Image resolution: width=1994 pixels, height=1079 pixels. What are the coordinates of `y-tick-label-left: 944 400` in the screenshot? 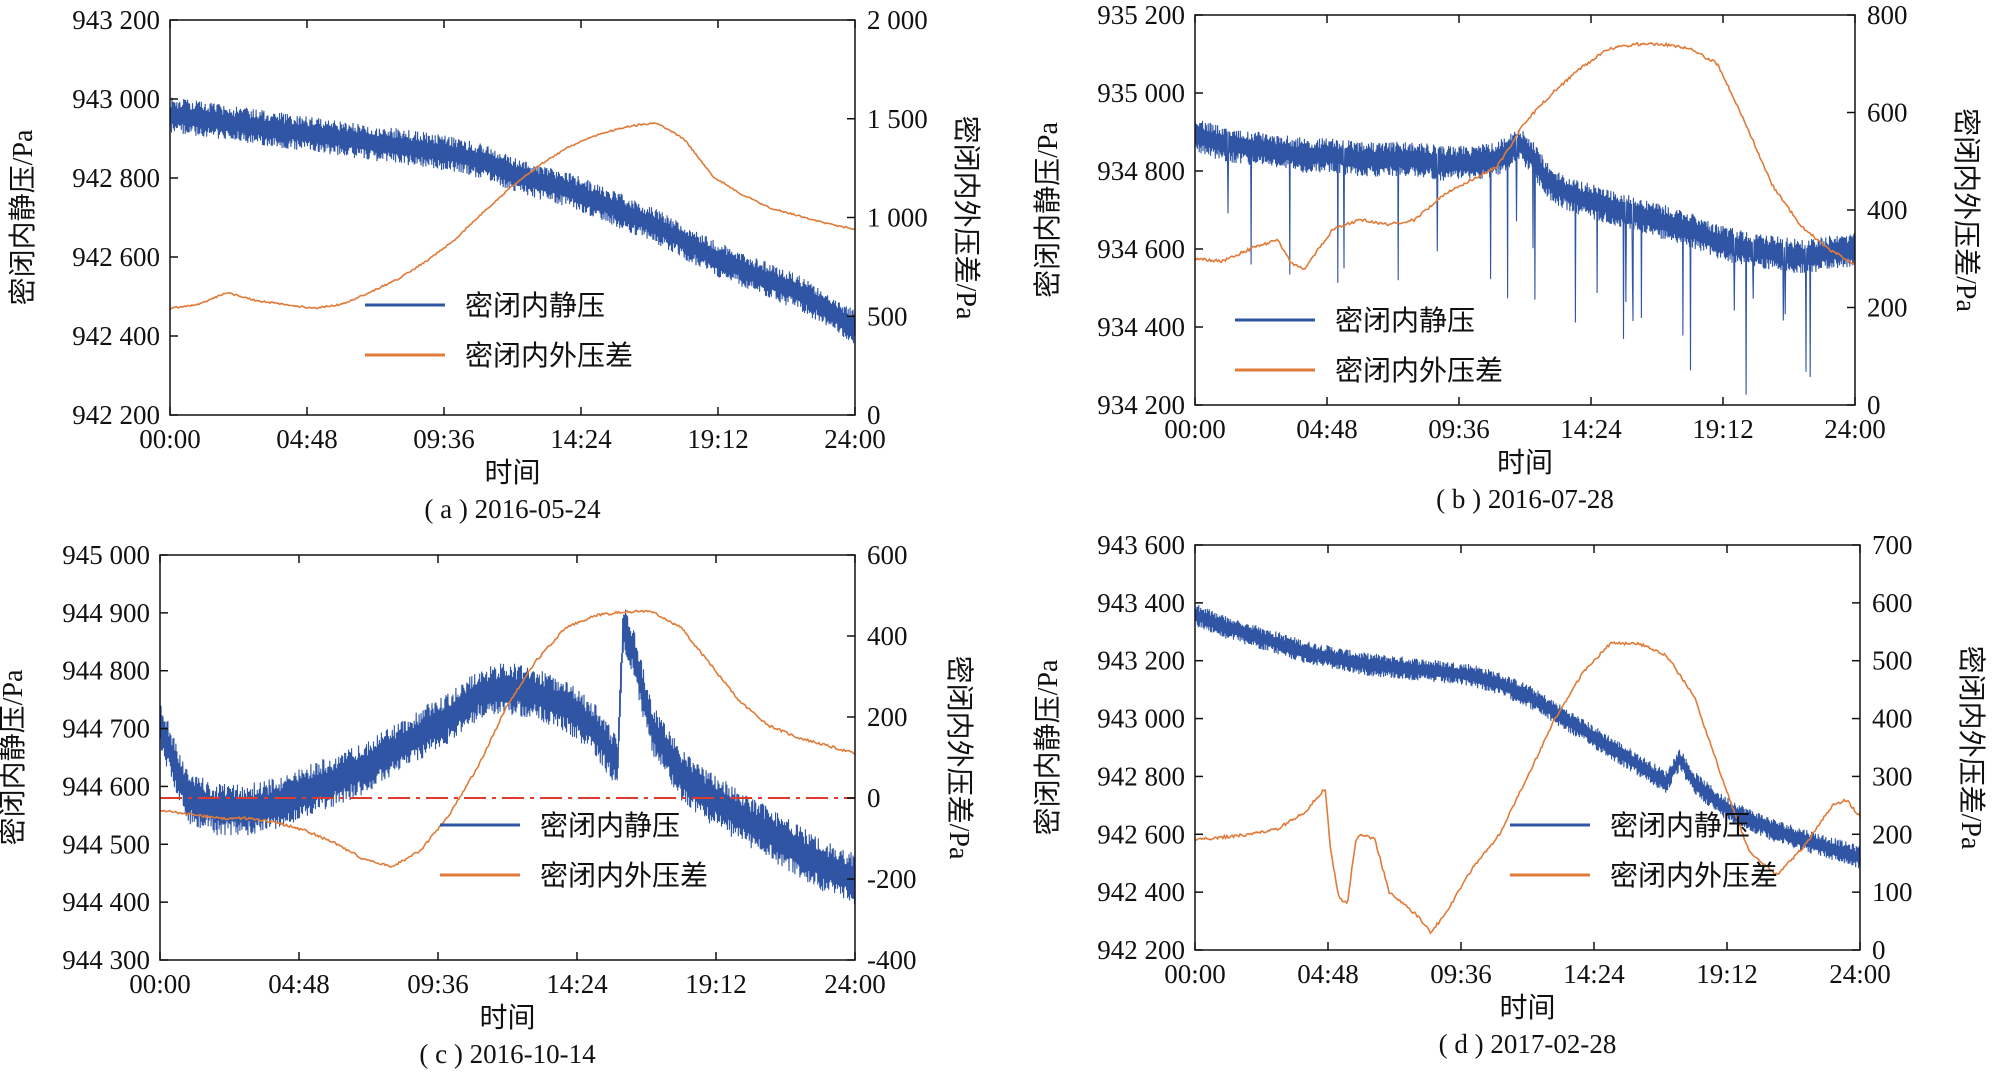 It's located at (106, 902).